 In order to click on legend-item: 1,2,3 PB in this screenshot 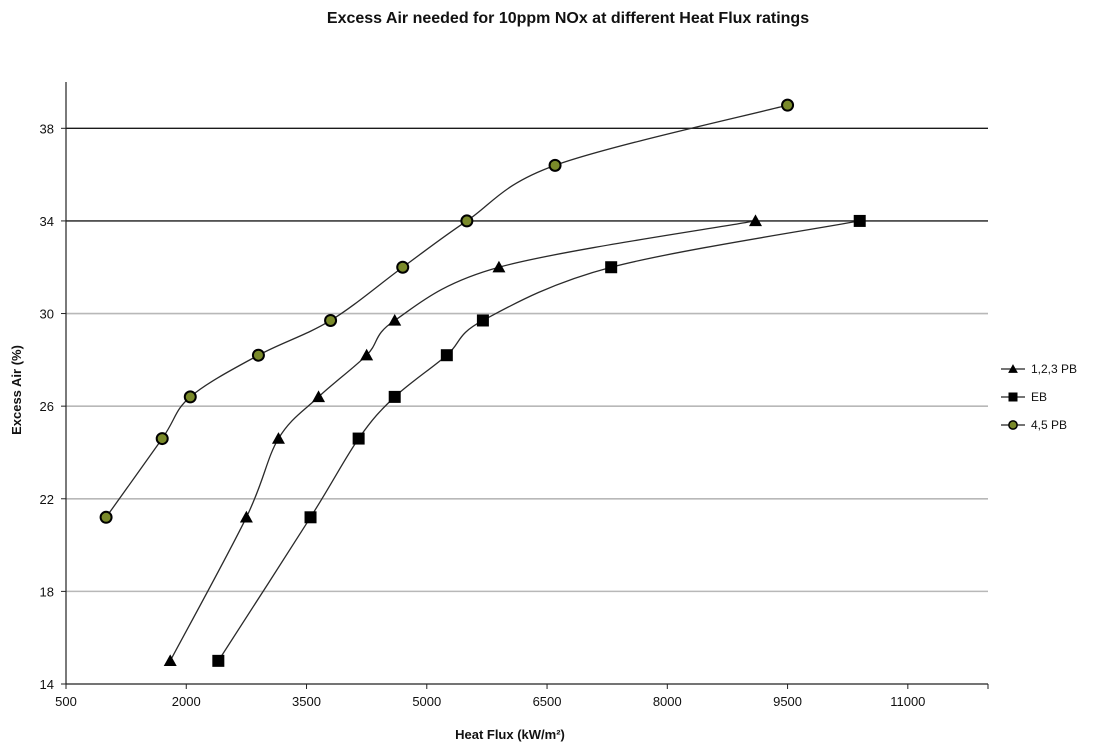, I will do `click(1039, 369)`.